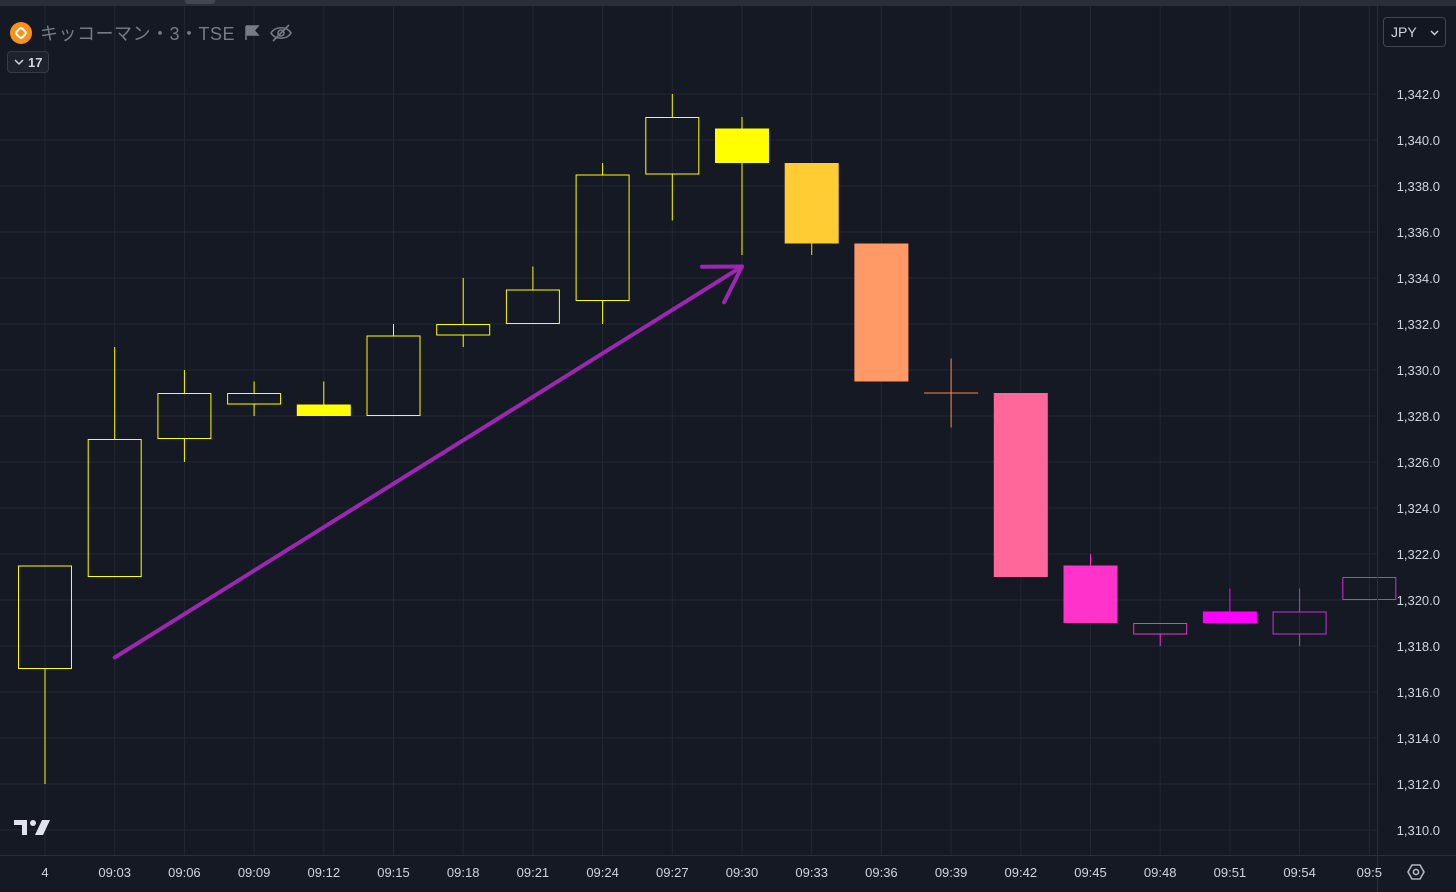 This screenshot has height=892, width=1456. What do you see at coordinates (1418, 738) in the screenshot?
I see `price-tick-label: 1,314.0` at bounding box center [1418, 738].